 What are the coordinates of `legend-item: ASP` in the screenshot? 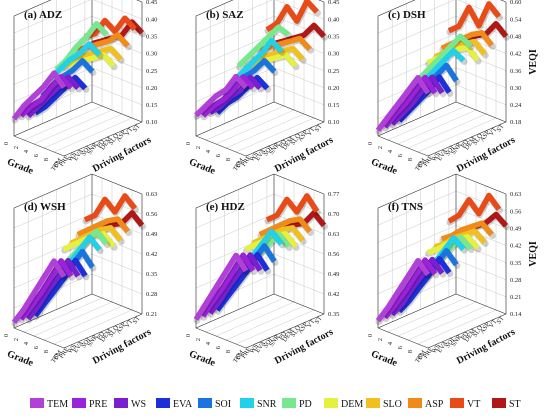 It's located at (426, 404).